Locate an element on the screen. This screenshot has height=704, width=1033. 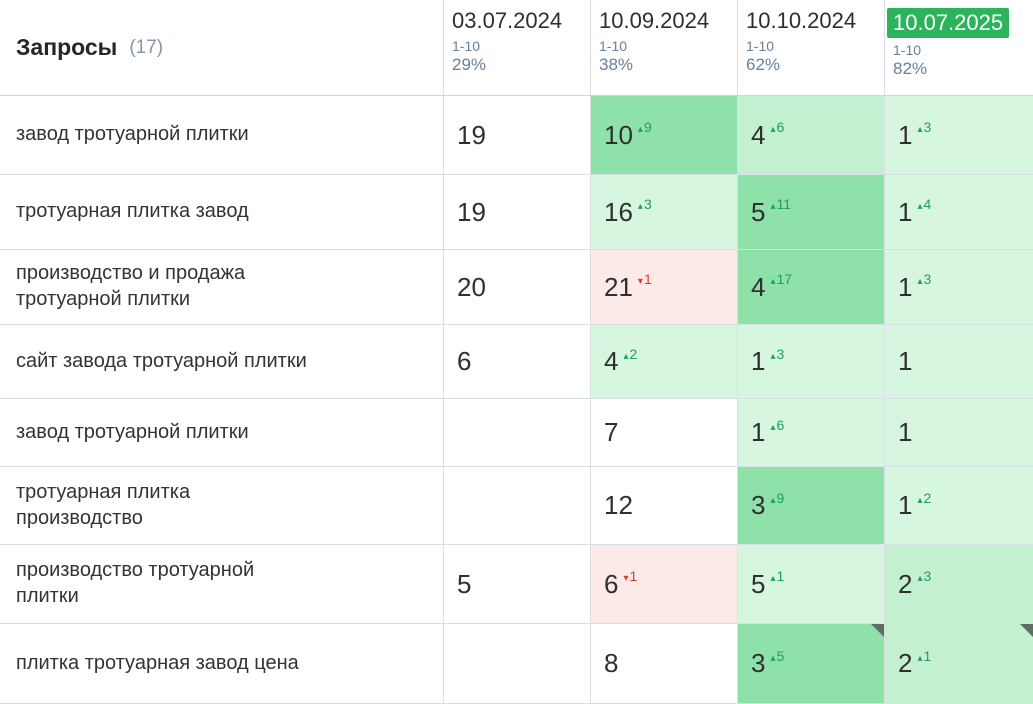
keyword-cell: производство тротуарной плитки is located at coordinates (221, 584).